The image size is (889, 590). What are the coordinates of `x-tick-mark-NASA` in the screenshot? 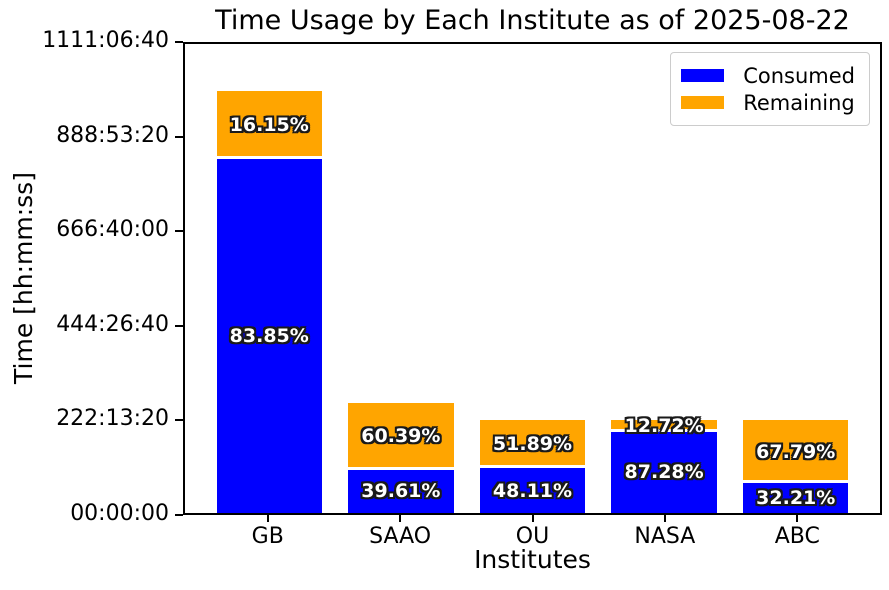 It's located at (664, 518).